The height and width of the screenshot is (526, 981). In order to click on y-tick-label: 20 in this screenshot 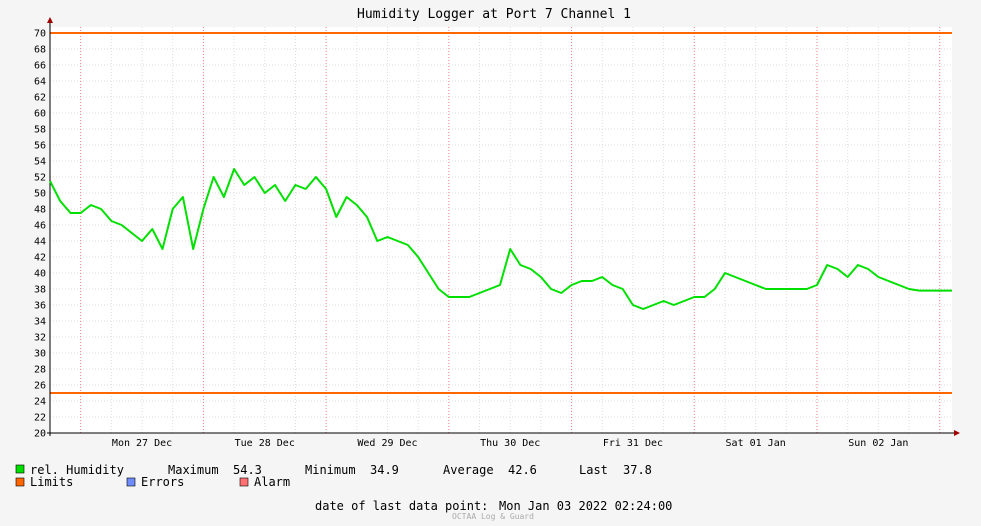, I will do `click(40, 434)`.